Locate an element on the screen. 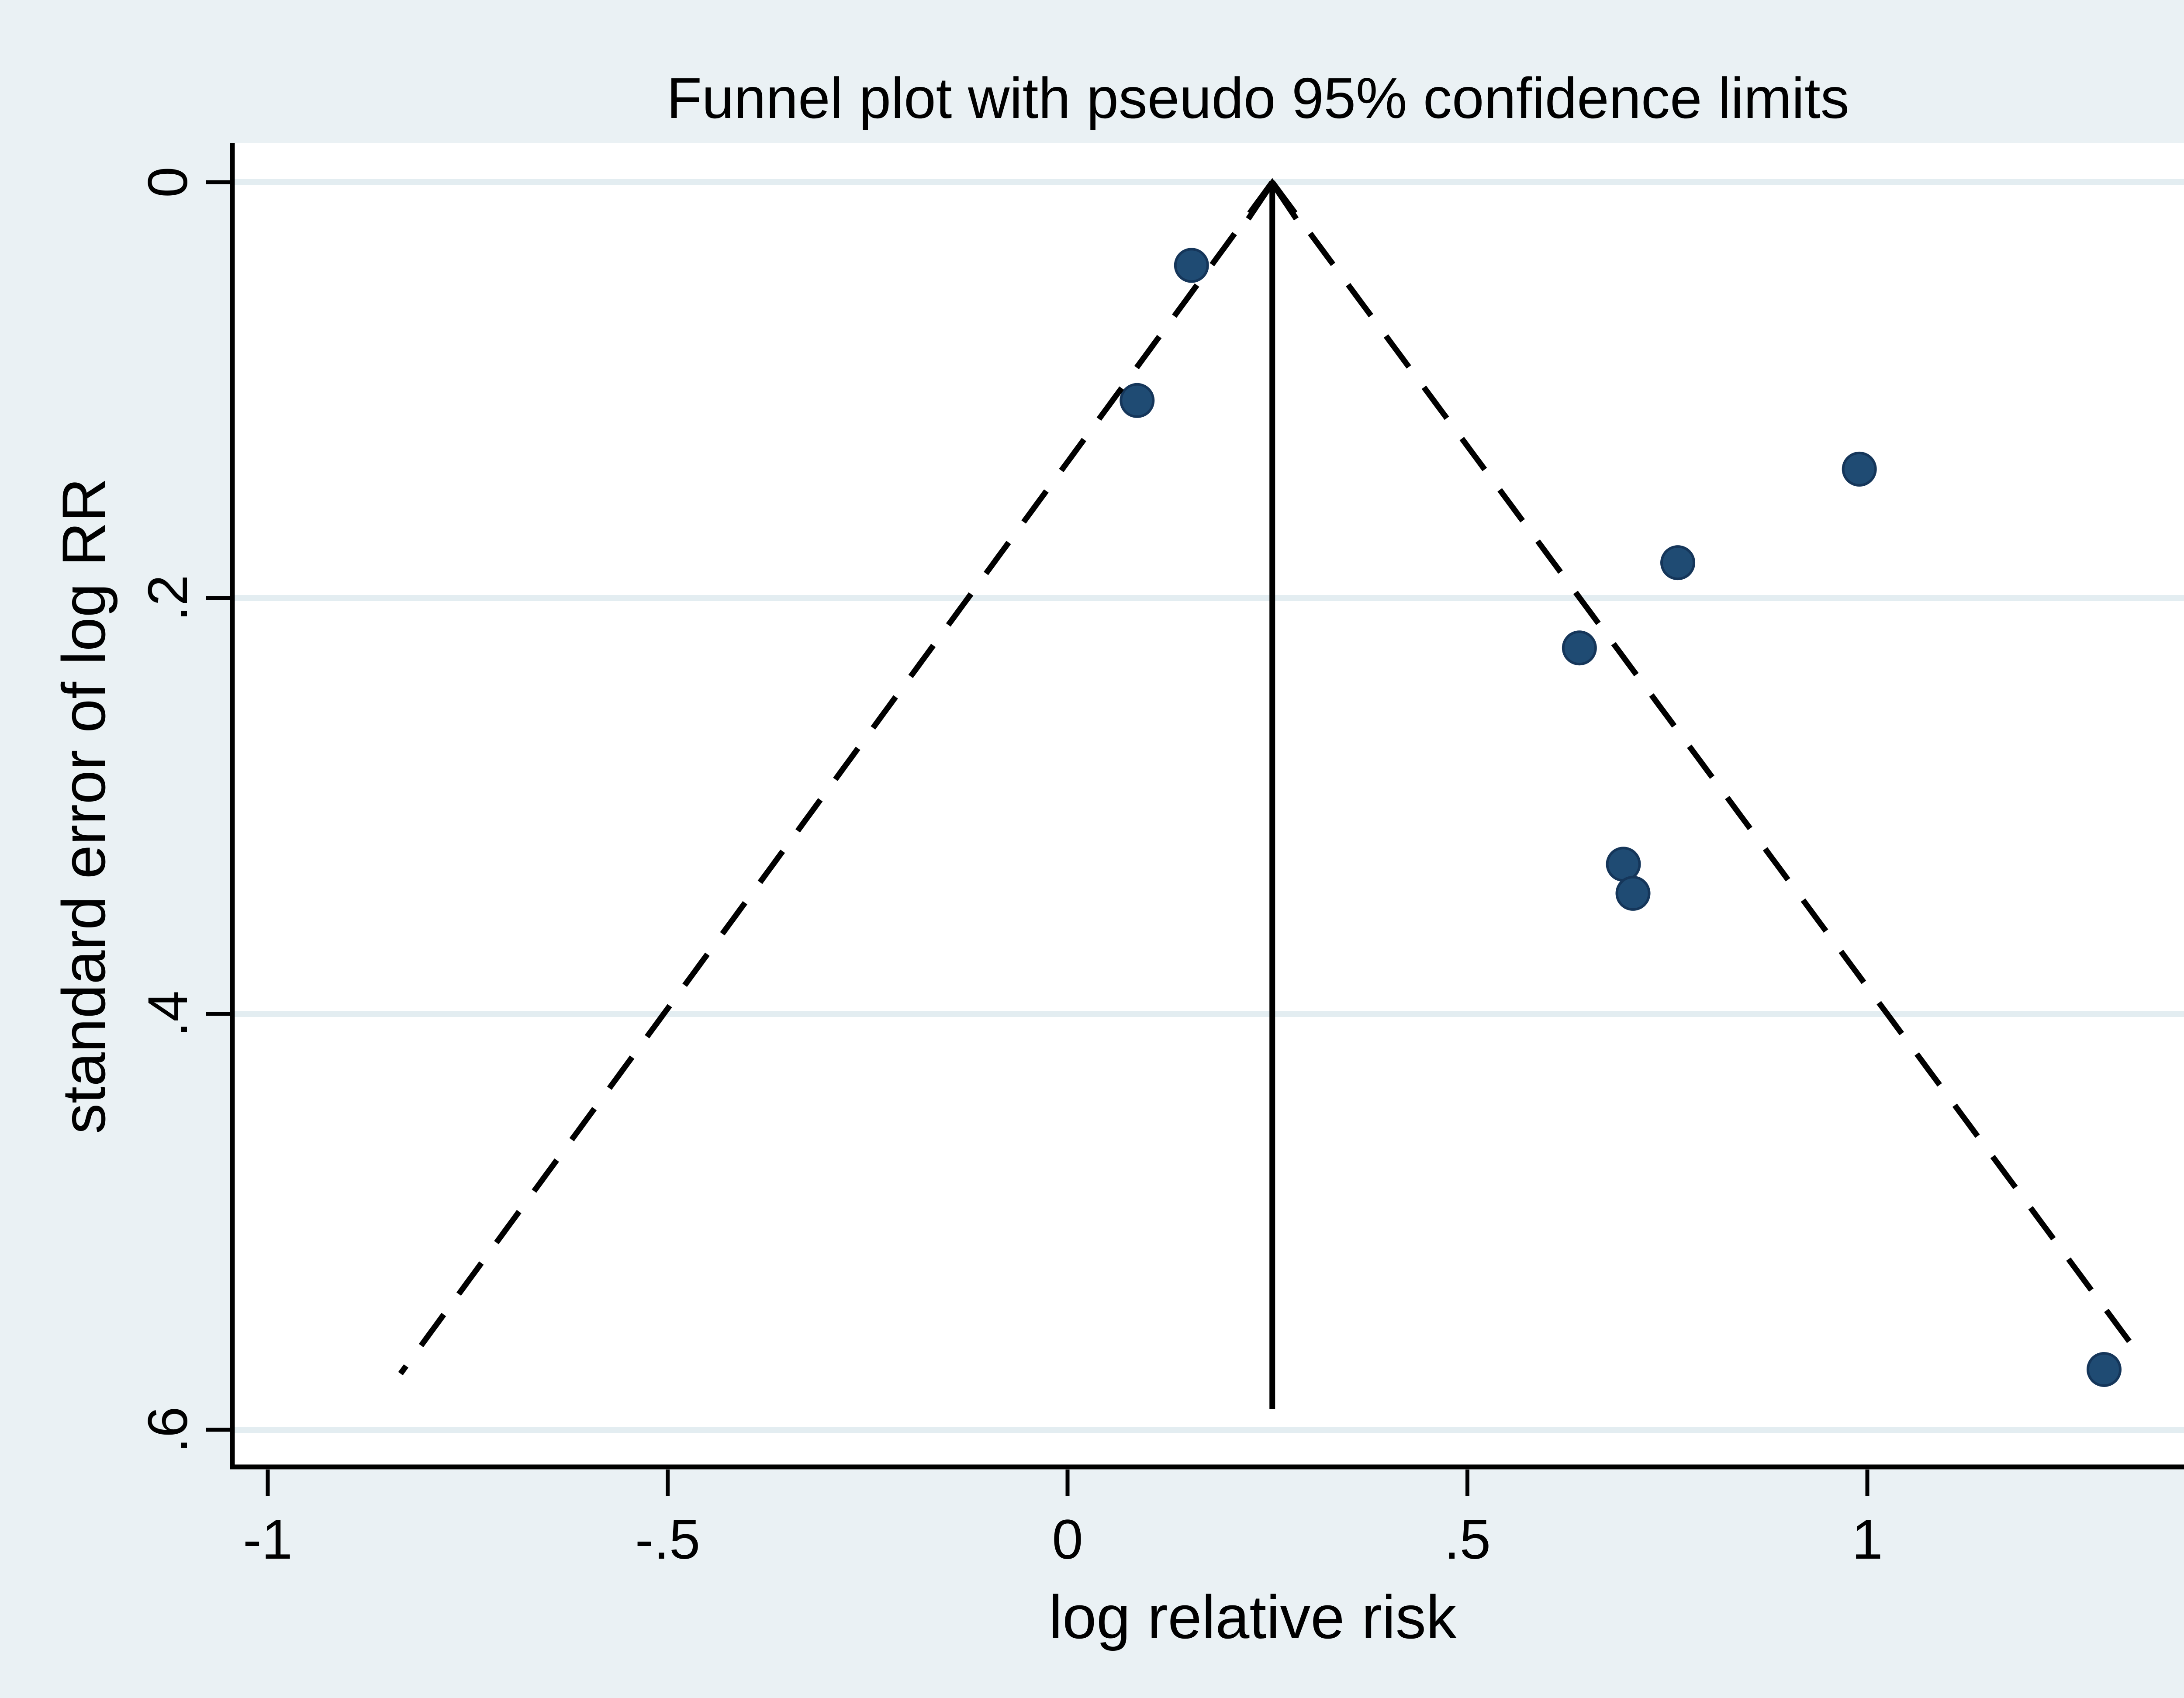  y-tick-label: 0 is located at coordinates (168, 181).